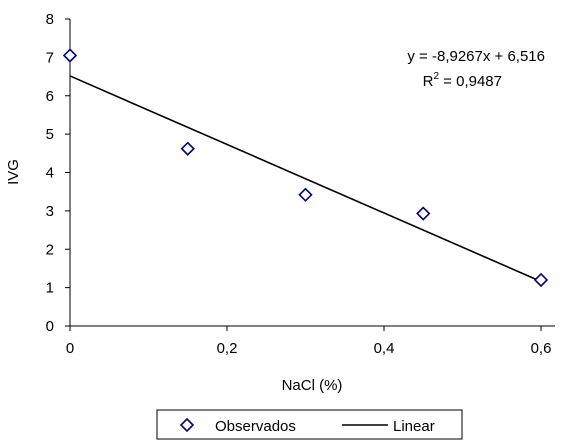  What do you see at coordinates (50, 96) in the screenshot?
I see `y-tick-label: 6` at bounding box center [50, 96].